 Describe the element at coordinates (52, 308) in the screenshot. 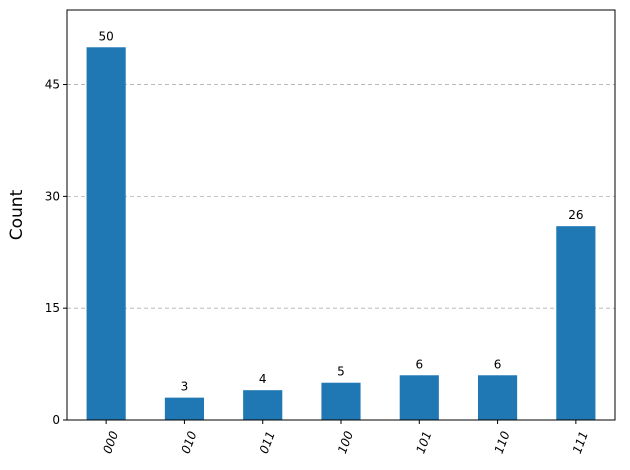

I see `y-tick-label: 15` at that location.